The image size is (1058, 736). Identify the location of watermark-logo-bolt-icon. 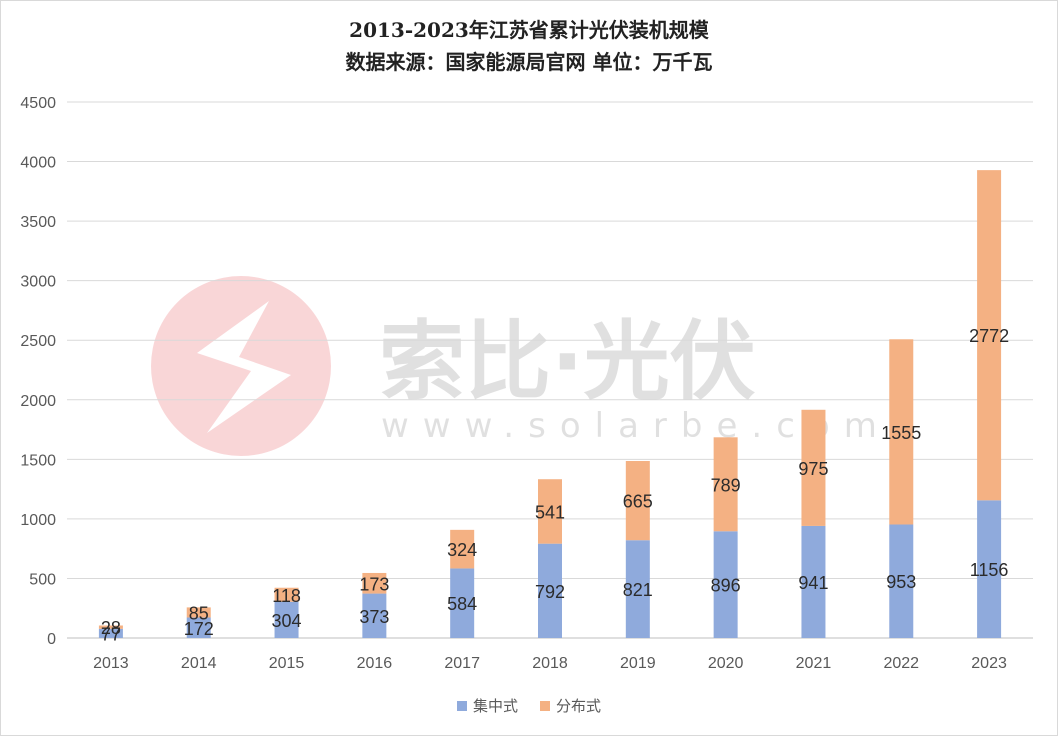
(244, 367).